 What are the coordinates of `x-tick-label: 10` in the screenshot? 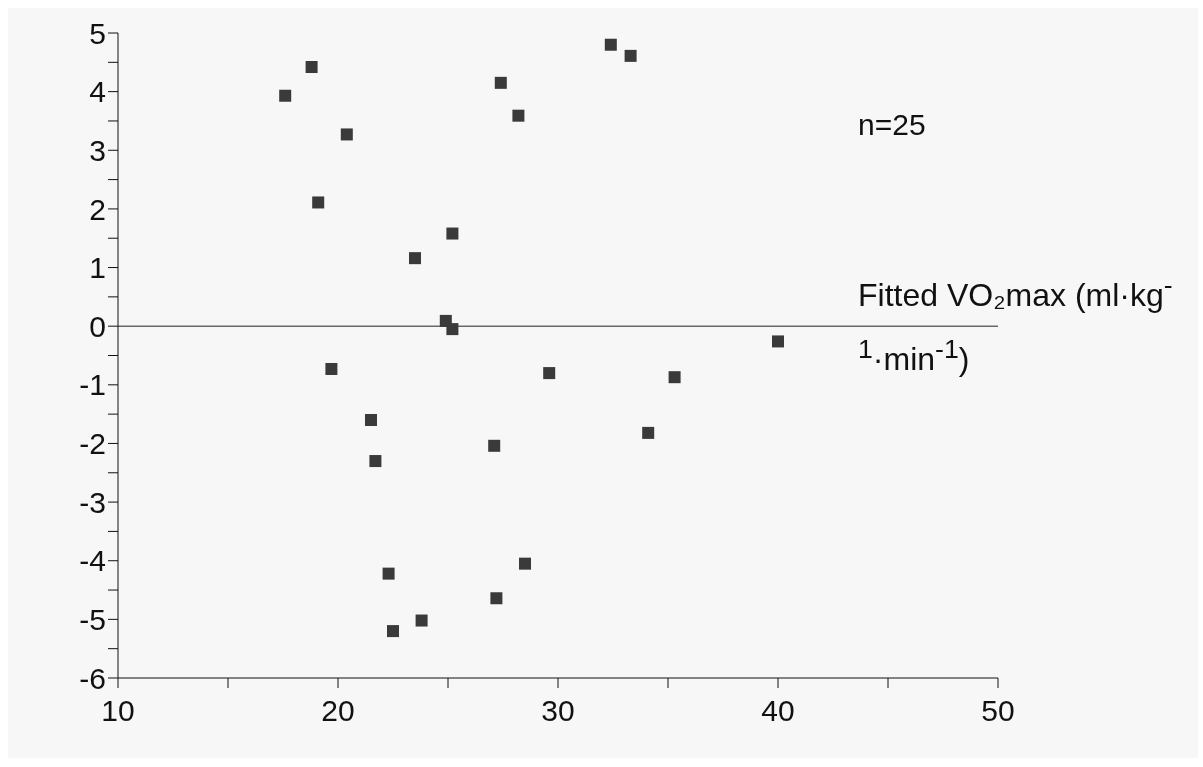 It's located at (118, 711).